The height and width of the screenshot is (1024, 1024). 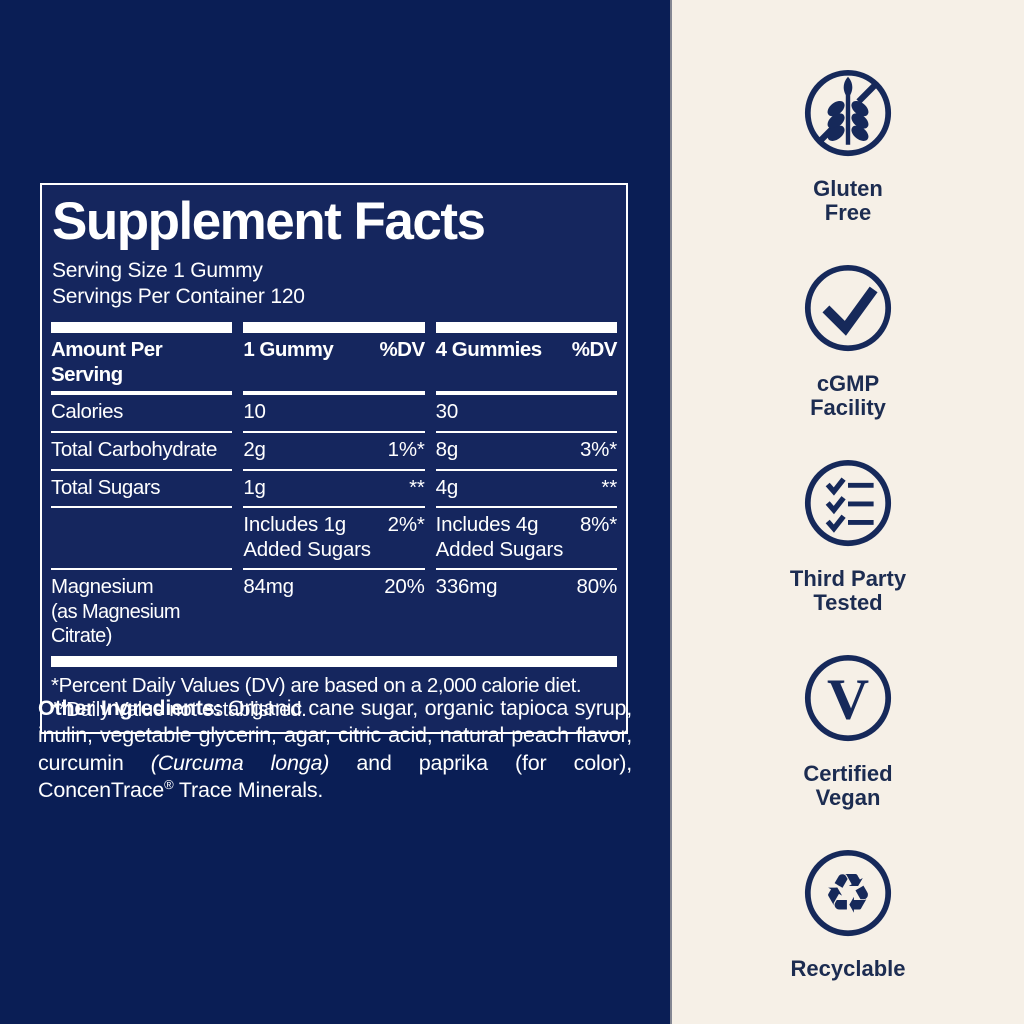 What do you see at coordinates (107, 362) in the screenshot?
I see `column-header: Amount Per Serving` at bounding box center [107, 362].